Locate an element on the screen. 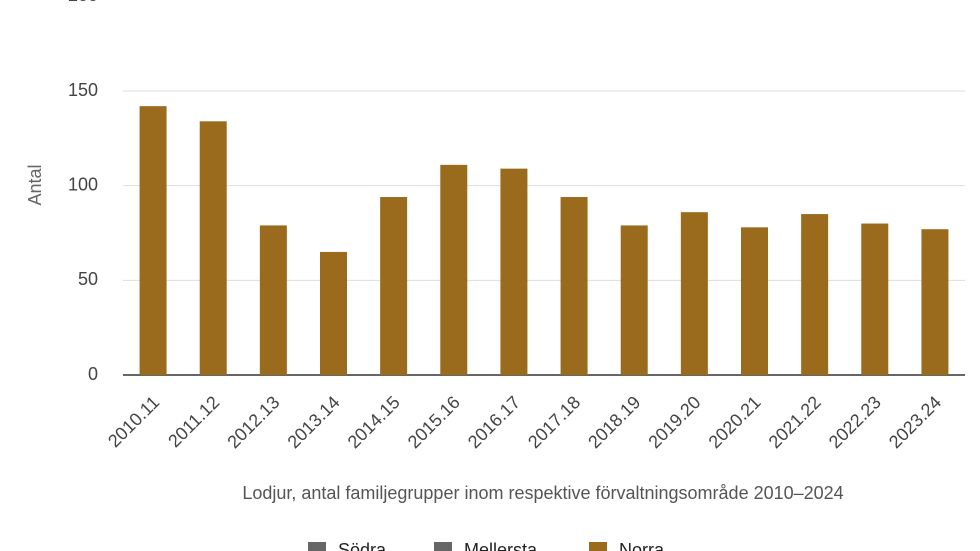 This screenshot has width=980, height=551. x-tick-label: 2010.11 is located at coordinates (133, 421).